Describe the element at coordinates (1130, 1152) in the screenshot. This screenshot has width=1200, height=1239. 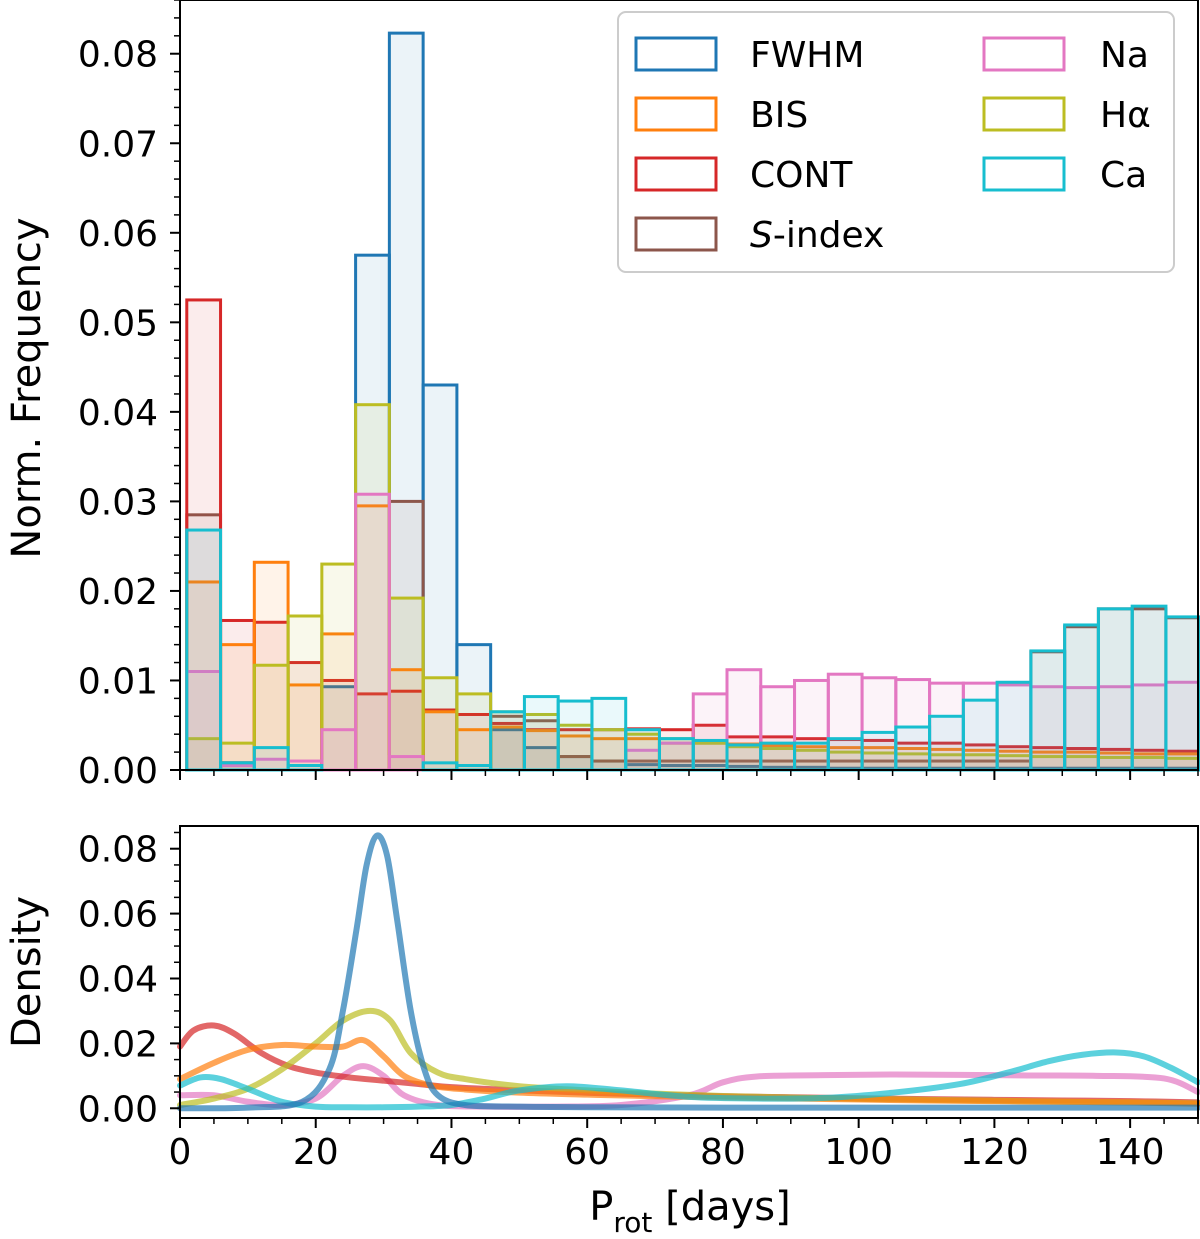
I see `x-tick-label: 140` at that location.